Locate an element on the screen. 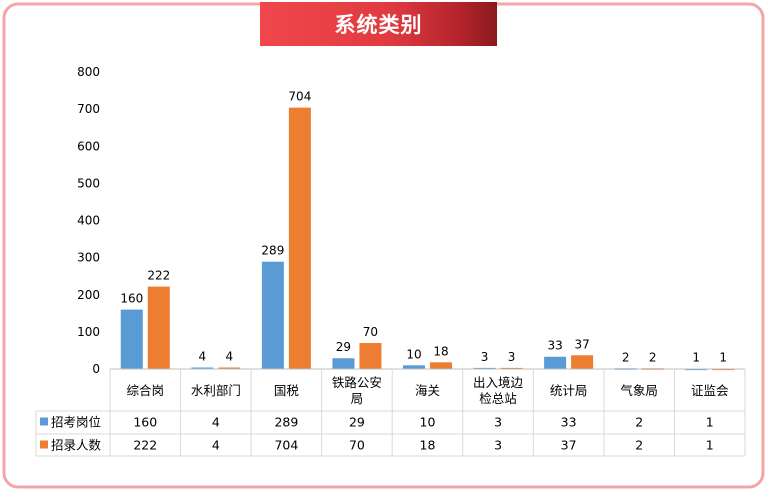 This screenshot has height=491, width=767. legend-label: 招录人数 is located at coordinates (76, 445).